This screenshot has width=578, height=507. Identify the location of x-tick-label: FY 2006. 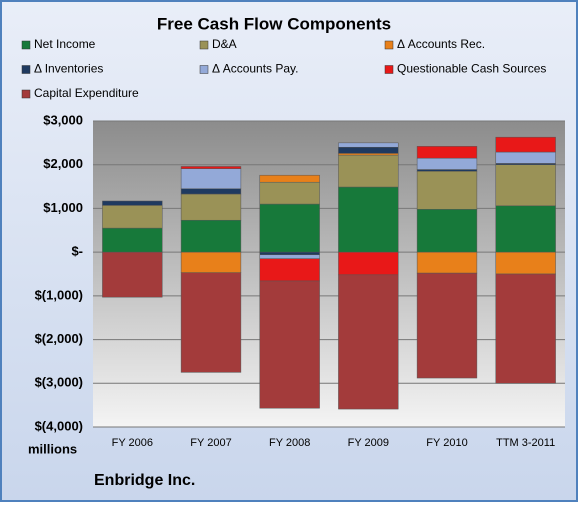
(132, 443).